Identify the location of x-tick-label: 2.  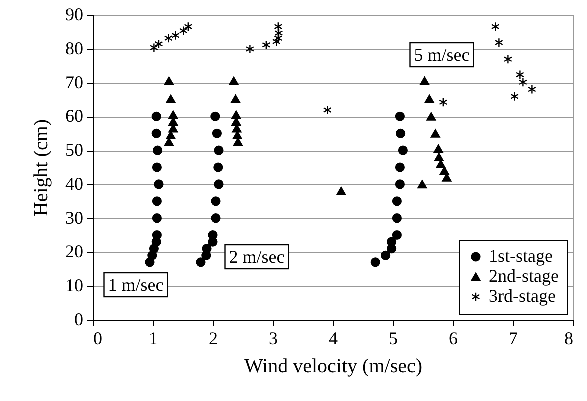
(213, 338).